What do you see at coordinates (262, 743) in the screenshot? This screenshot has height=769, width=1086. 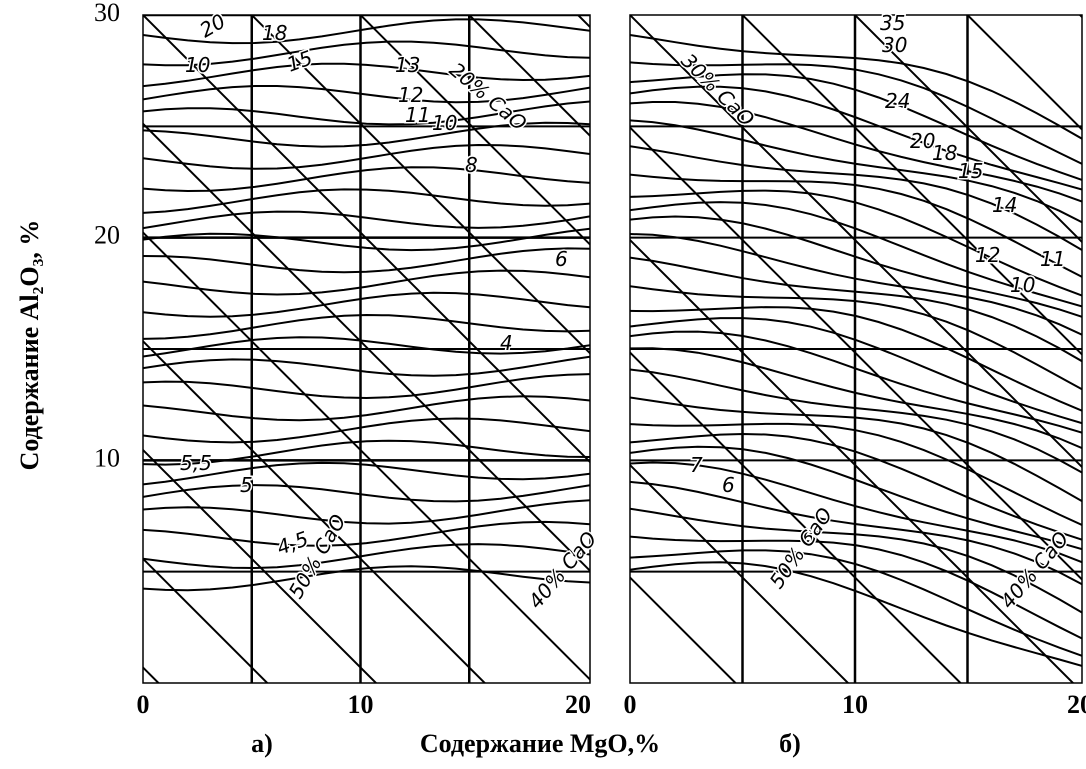 I see `panel-label: а)` at bounding box center [262, 743].